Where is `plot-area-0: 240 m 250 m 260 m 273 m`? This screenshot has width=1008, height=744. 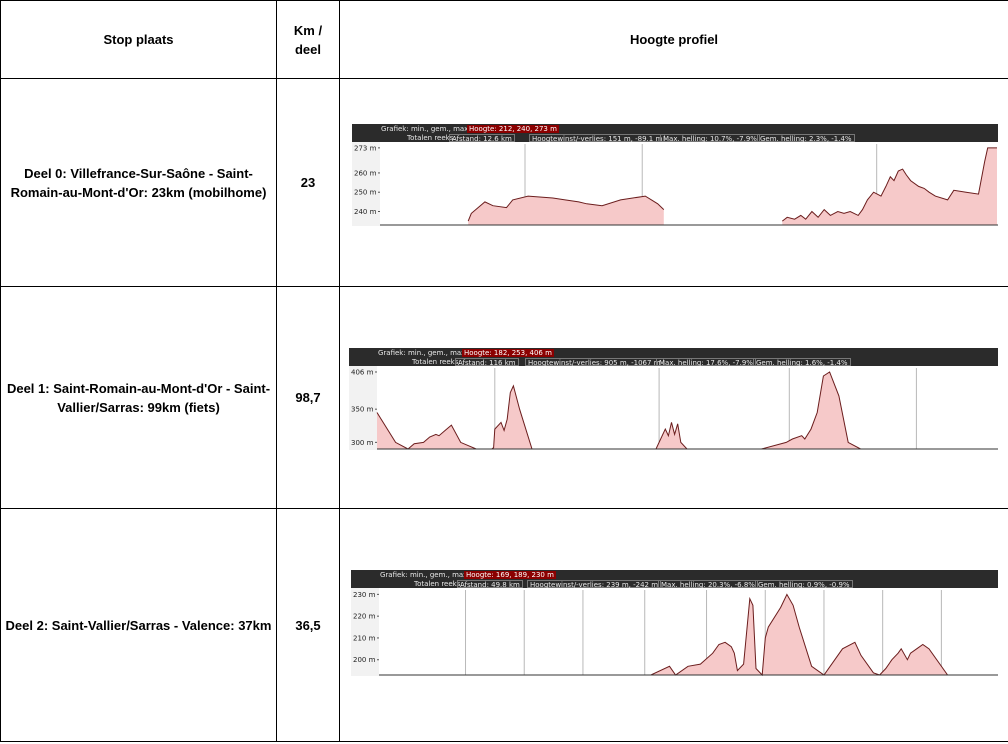 plot-area-0: 240 m 250 m 260 m 273 m is located at coordinates (675, 184).